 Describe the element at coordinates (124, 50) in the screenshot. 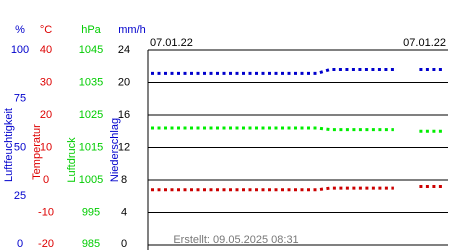

I see `y-tick-label: 24` at that location.